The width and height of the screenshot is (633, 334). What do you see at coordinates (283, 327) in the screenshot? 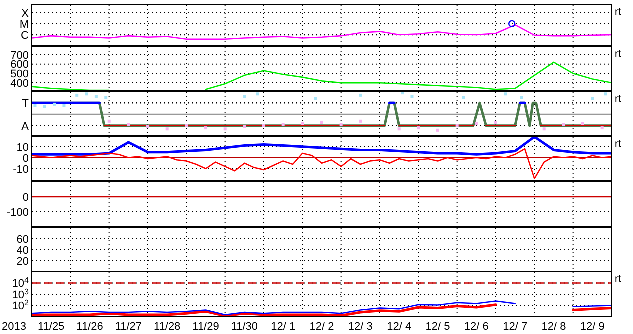
I see `x-tick-label: 12/ 1` at bounding box center [283, 327].